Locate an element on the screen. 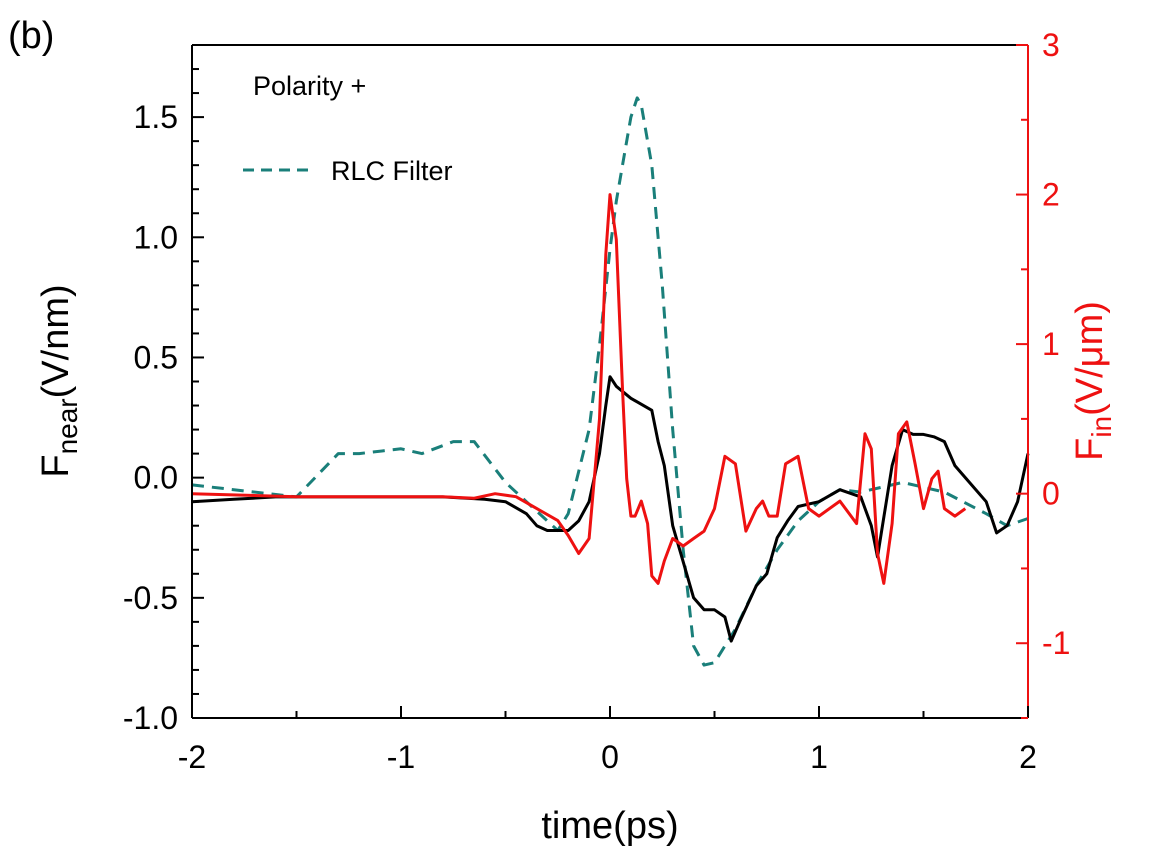 The width and height of the screenshot is (1152, 859). x-ticks: -2 -1 0 1 2 is located at coordinates (607, 740).